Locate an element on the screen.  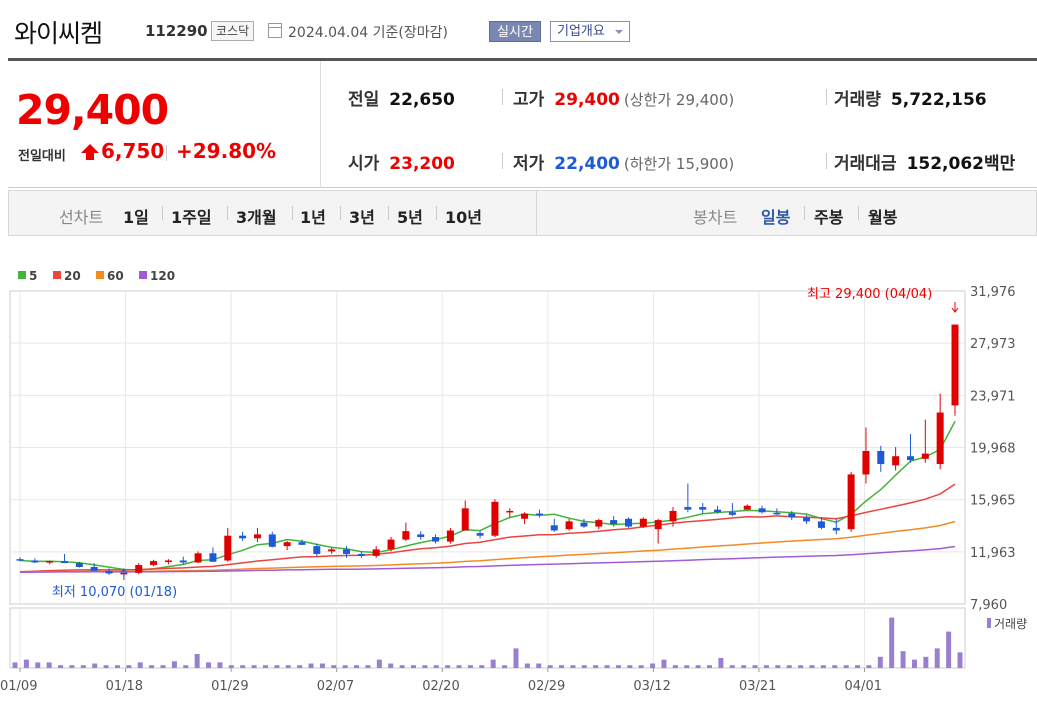
low-label: 저가 is located at coordinates (529, 164).